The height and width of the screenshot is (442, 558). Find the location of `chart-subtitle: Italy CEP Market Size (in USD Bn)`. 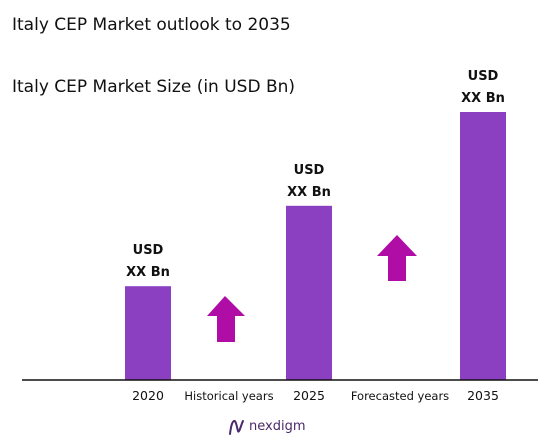

chart-subtitle: Italy CEP Market Size (in USD Bn) is located at coordinates (153, 87).